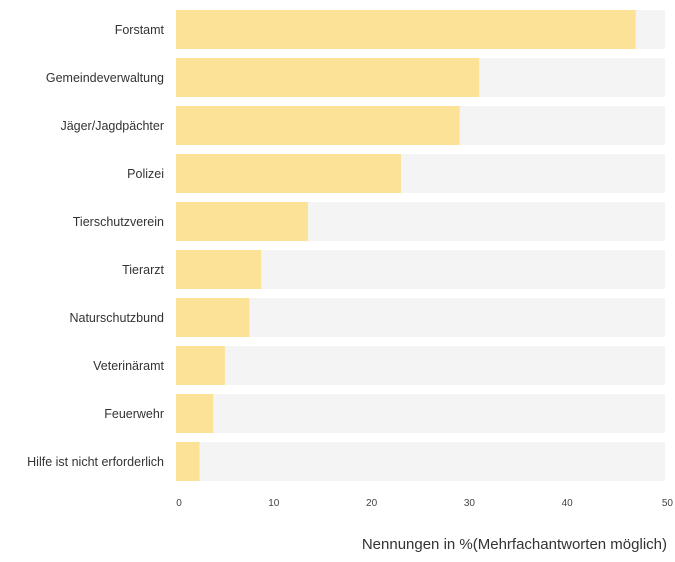 The image size is (675, 562). What do you see at coordinates (143, 270) in the screenshot?
I see `category-label: Tierarzt` at bounding box center [143, 270].